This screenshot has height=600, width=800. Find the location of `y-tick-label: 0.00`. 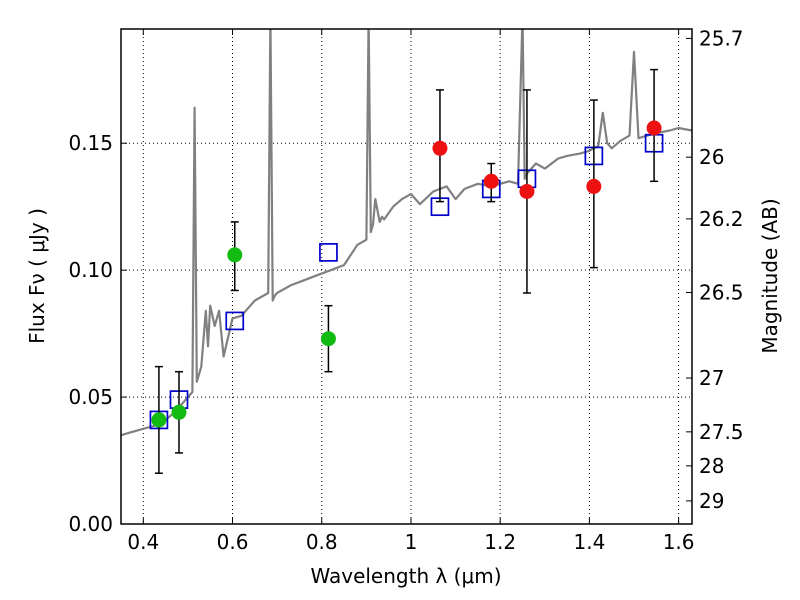

y-tick-label: 0.00 is located at coordinates (90, 524).